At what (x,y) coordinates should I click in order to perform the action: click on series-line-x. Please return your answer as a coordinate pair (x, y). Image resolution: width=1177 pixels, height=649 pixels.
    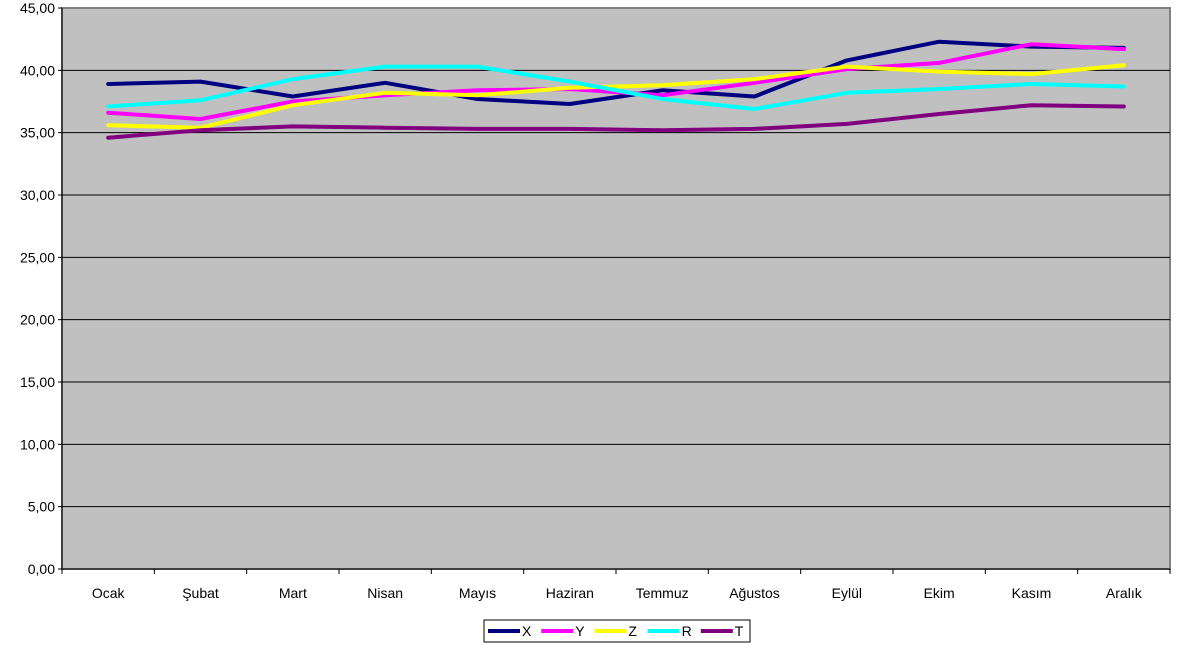
    Looking at the image, I should click on (616, 72).